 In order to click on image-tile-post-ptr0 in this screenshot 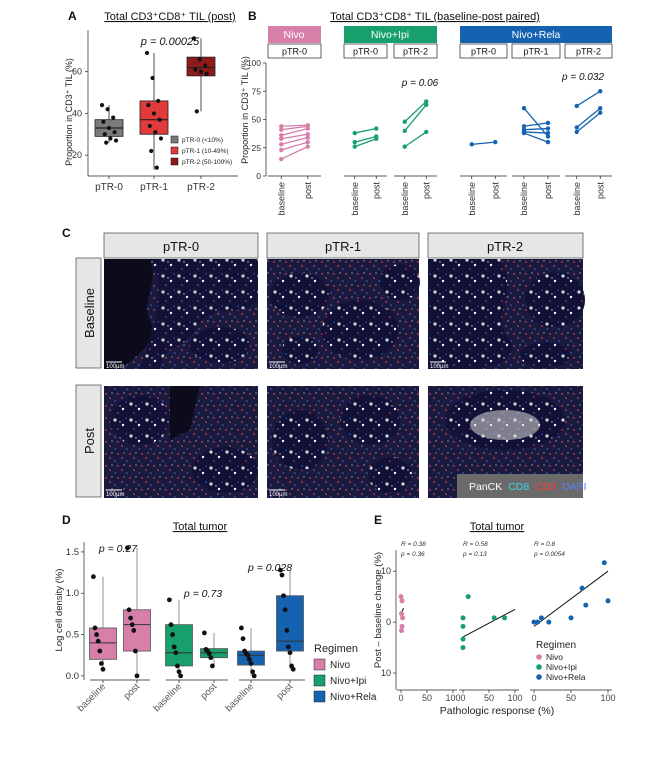, I will do `click(181, 442)`.